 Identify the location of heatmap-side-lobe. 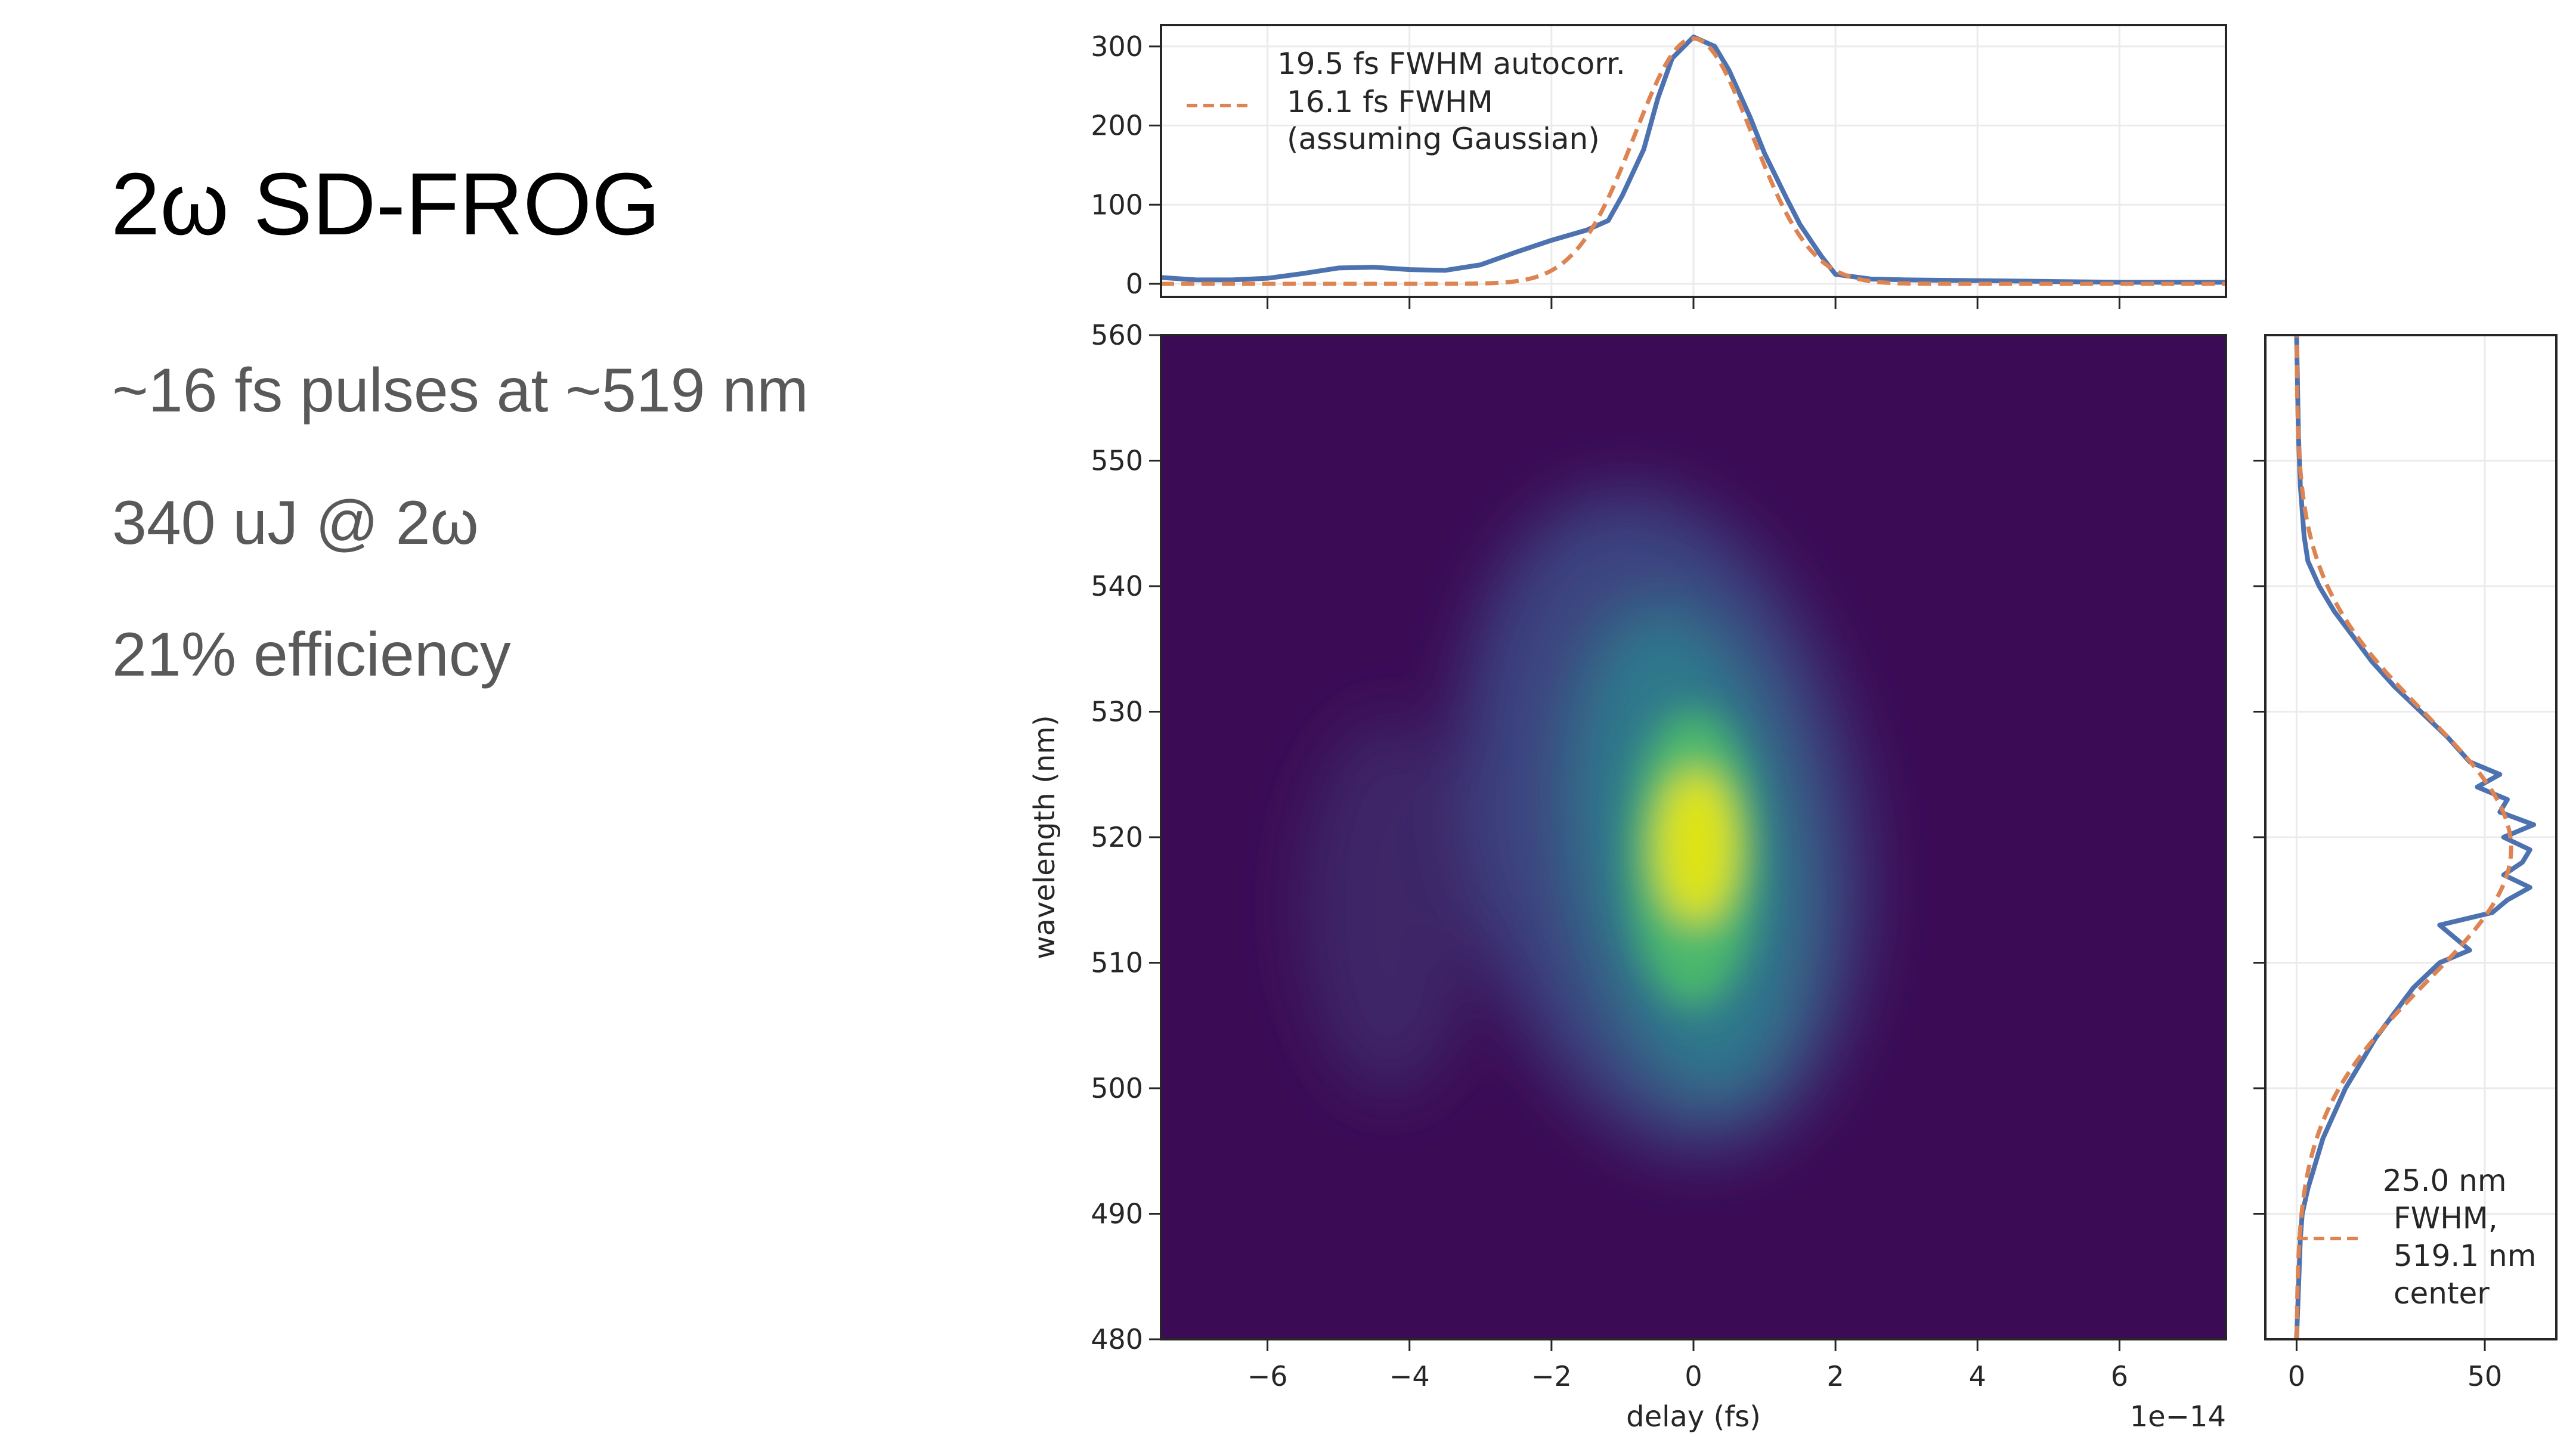
(1390, 907).